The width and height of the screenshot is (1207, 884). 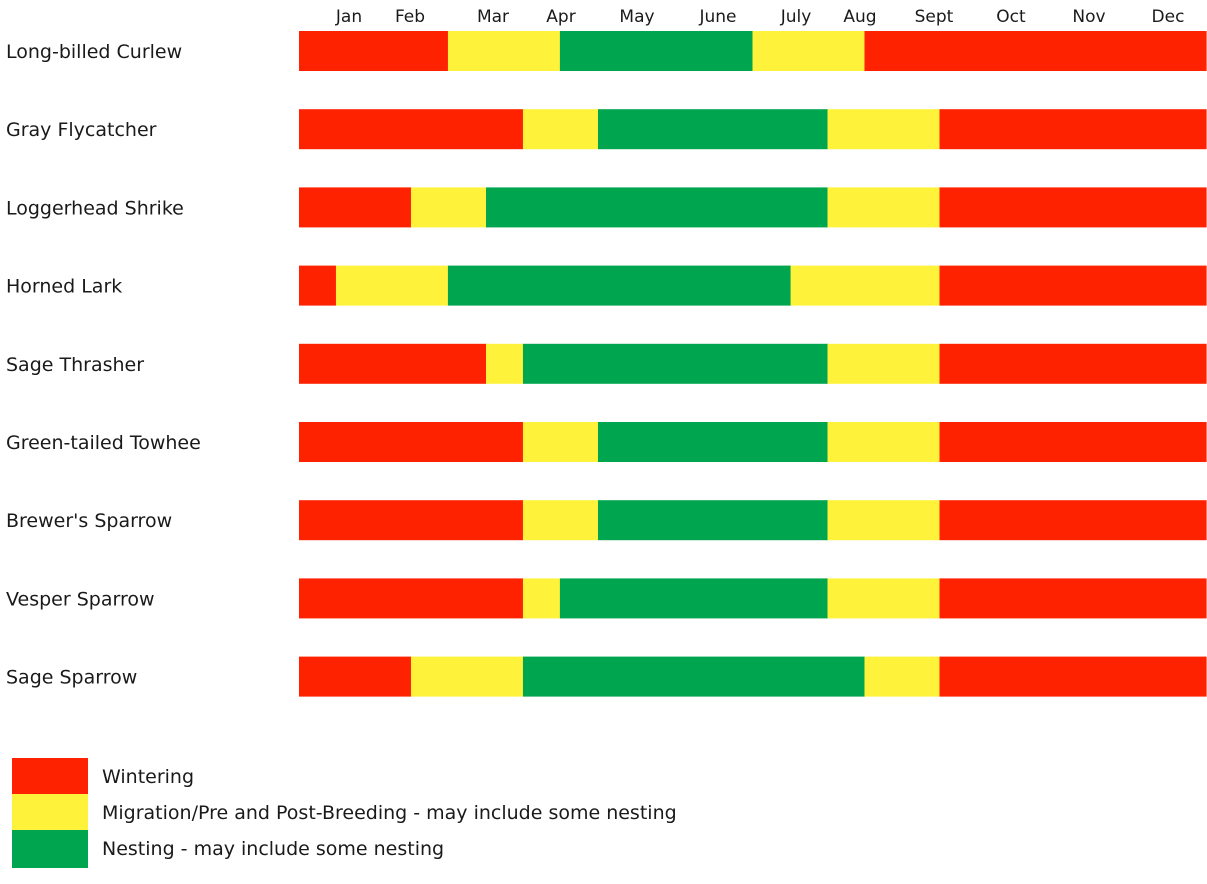 What do you see at coordinates (273, 849) in the screenshot?
I see `legend-label-nesting: Nesting - may include some nesting` at bounding box center [273, 849].